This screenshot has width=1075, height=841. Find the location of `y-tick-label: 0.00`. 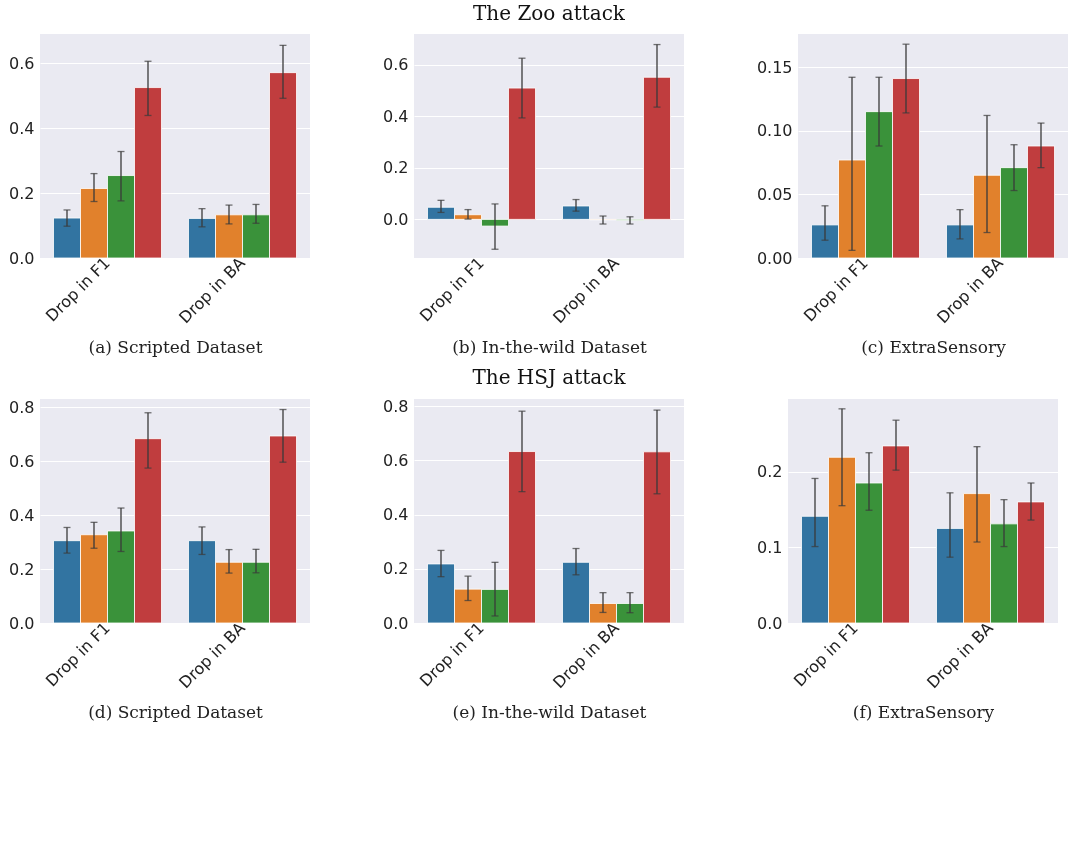

y-tick-label: 0.00 is located at coordinates (774, 258).